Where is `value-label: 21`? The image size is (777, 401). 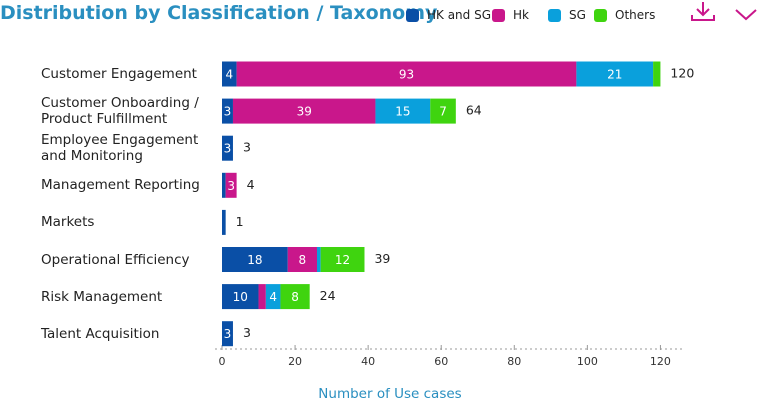 value-label: 21 is located at coordinates (614, 75).